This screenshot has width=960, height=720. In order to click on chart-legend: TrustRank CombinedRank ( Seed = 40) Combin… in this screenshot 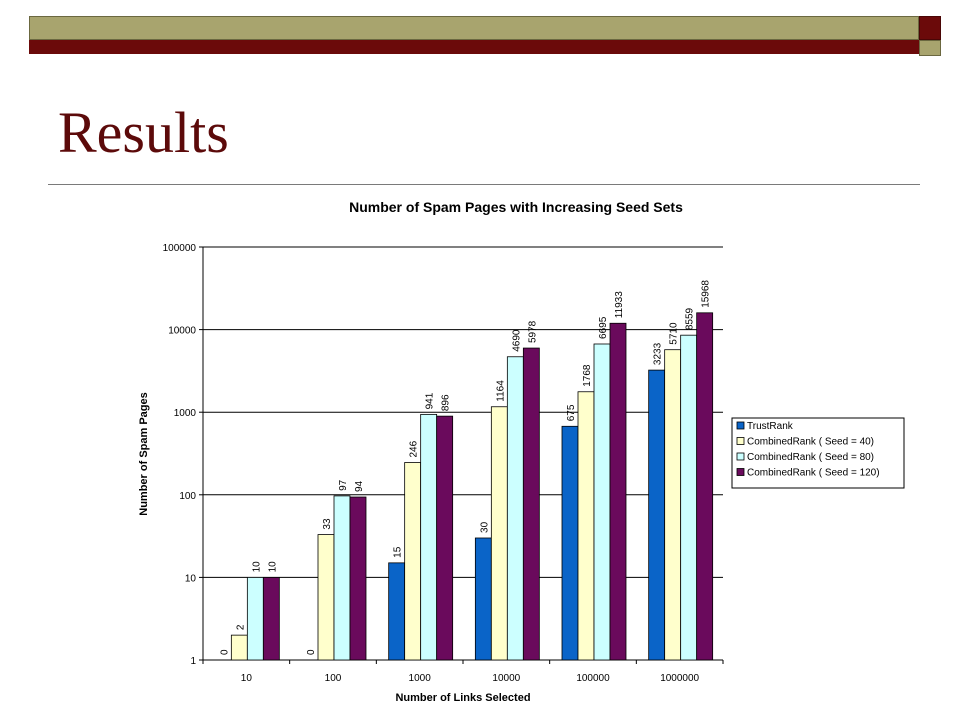, I will do `click(818, 453)`.